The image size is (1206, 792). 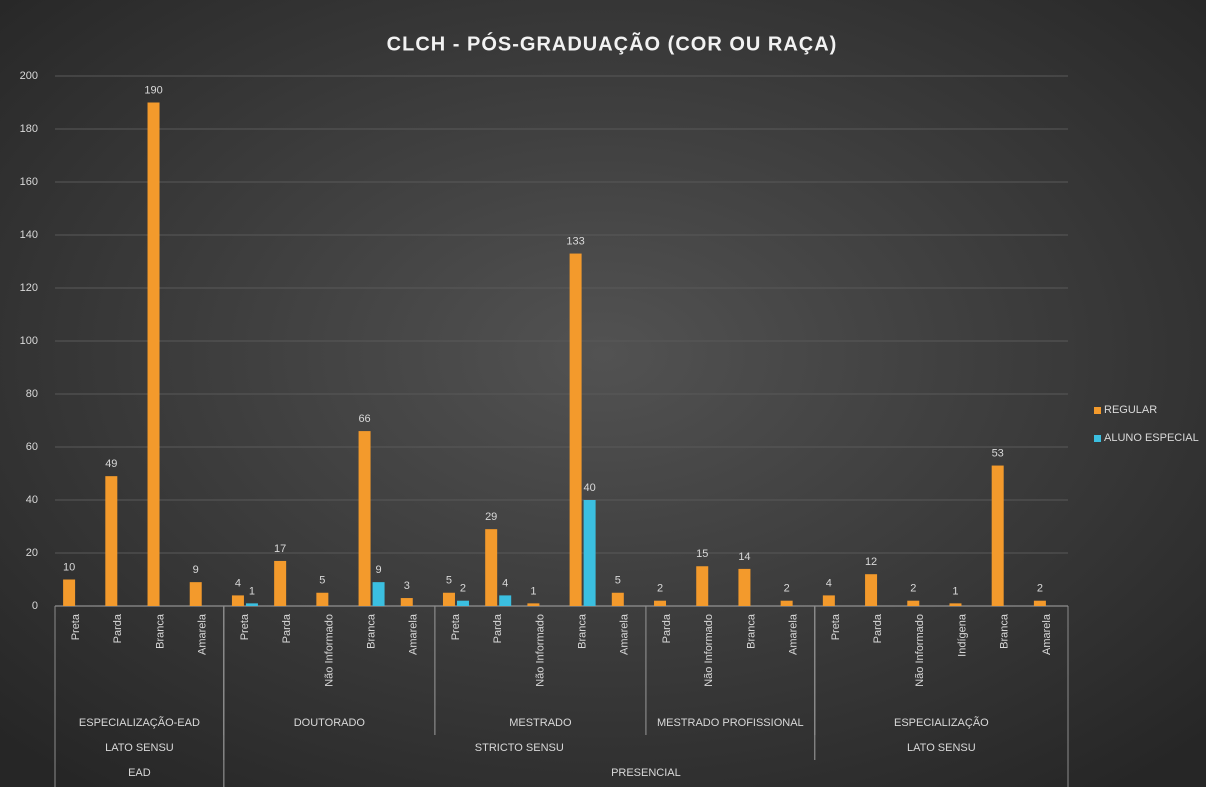 What do you see at coordinates (29, 182) in the screenshot?
I see `y-tick-label: 160` at bounding box center [29, 182].